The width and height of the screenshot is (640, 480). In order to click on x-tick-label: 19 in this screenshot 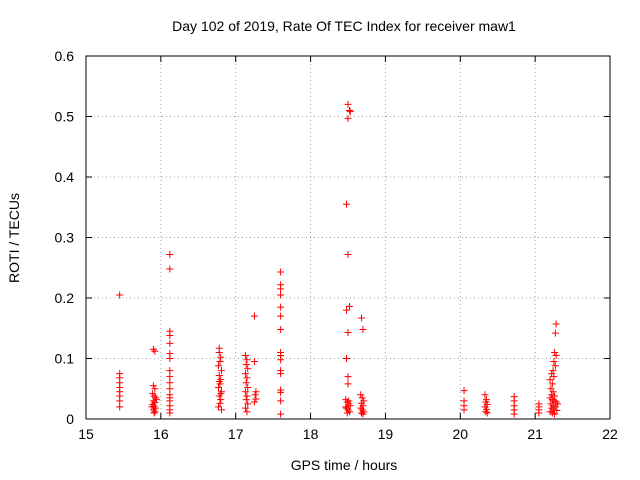, I will do `click(386, 434)`.